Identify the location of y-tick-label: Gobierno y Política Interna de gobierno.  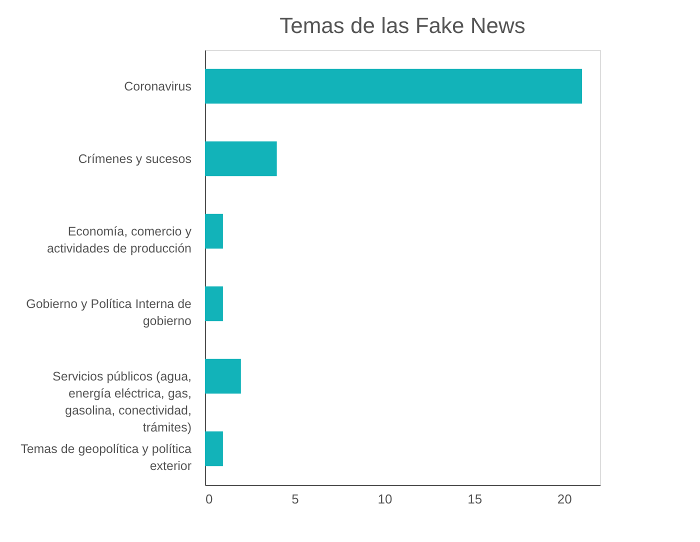
(109, 312).